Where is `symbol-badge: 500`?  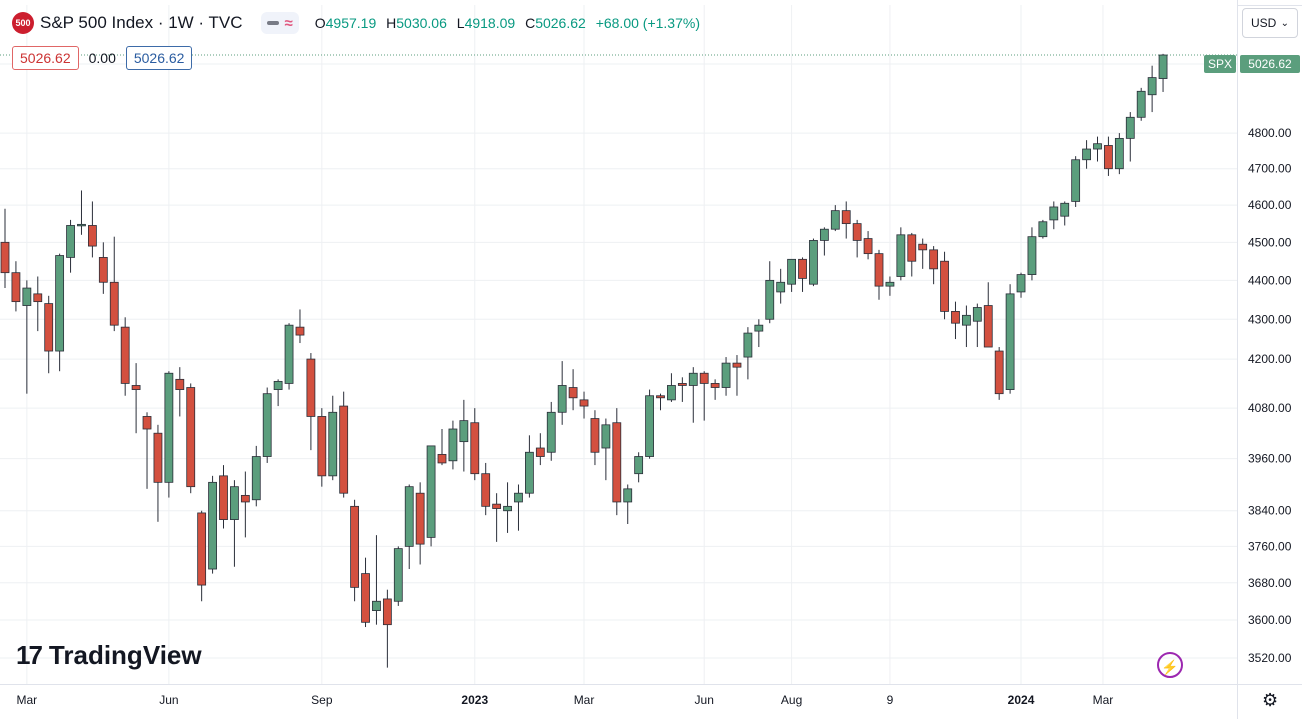 symbol-badge: 500 is located at coordinates (23, 23).